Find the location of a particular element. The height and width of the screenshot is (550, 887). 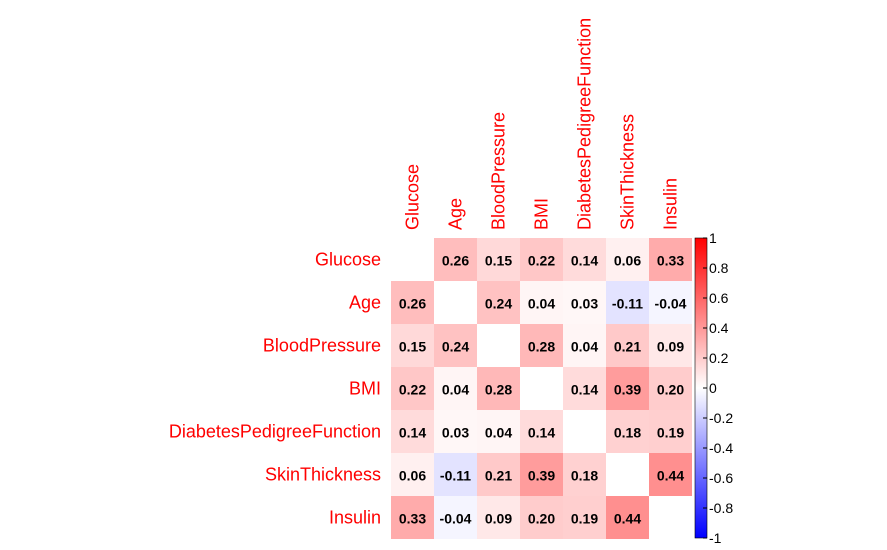

colorbar-tick-label: -1 is located at coordinates (715, 538).